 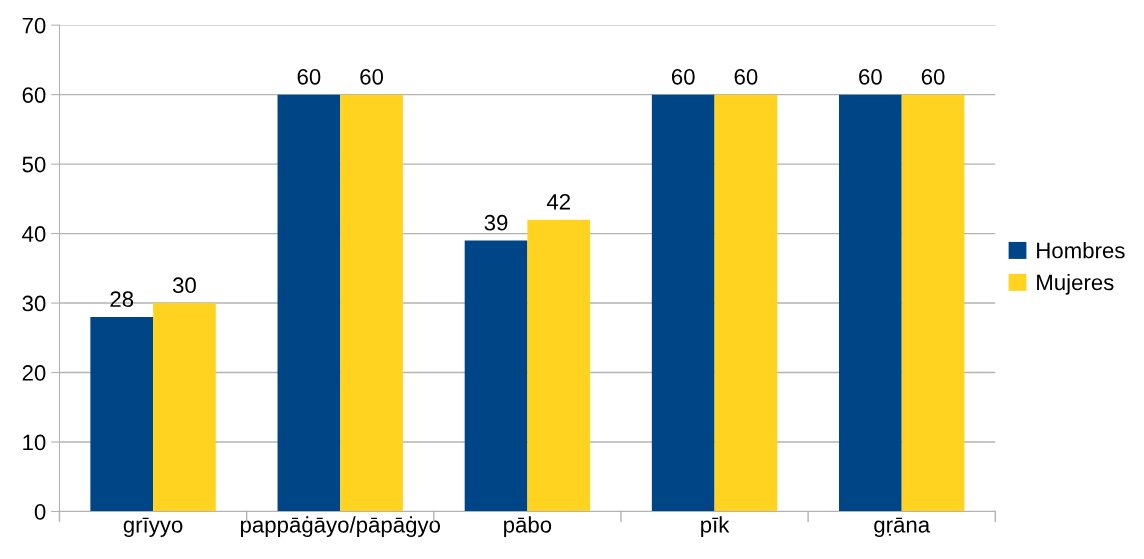 What do you see at coordinates (122, 299) in the screenshot?
I see `data-label: 28` at bounding box center [122, 299].